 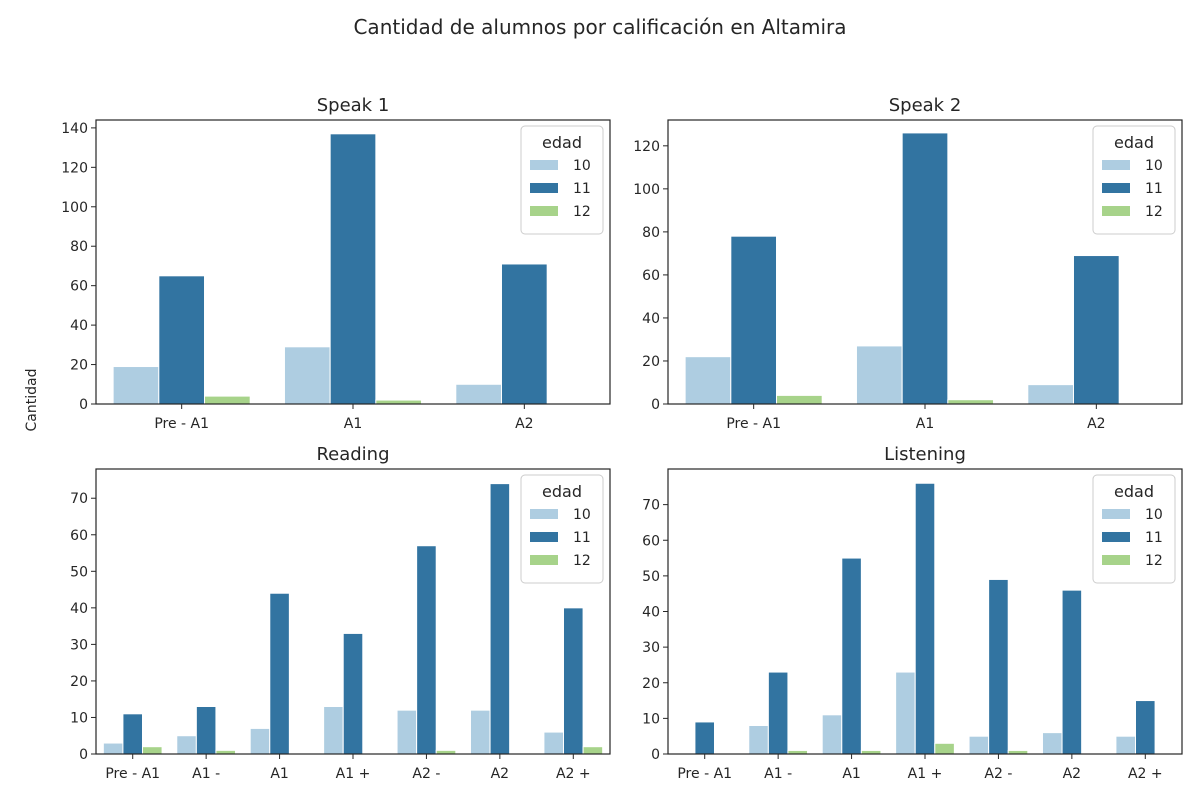 What do you see at coordinates (426, 774) in the screenshot?
I see `x-tick-label: A2 -` at bounding box center [426, 774].